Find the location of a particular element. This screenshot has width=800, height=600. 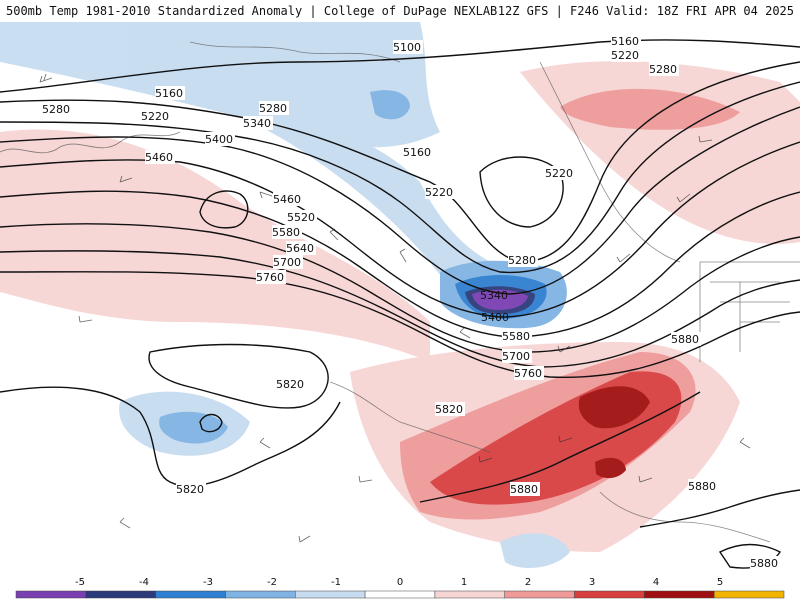

colorbar-tick-label: -5 is located at coordinates (80, 582).